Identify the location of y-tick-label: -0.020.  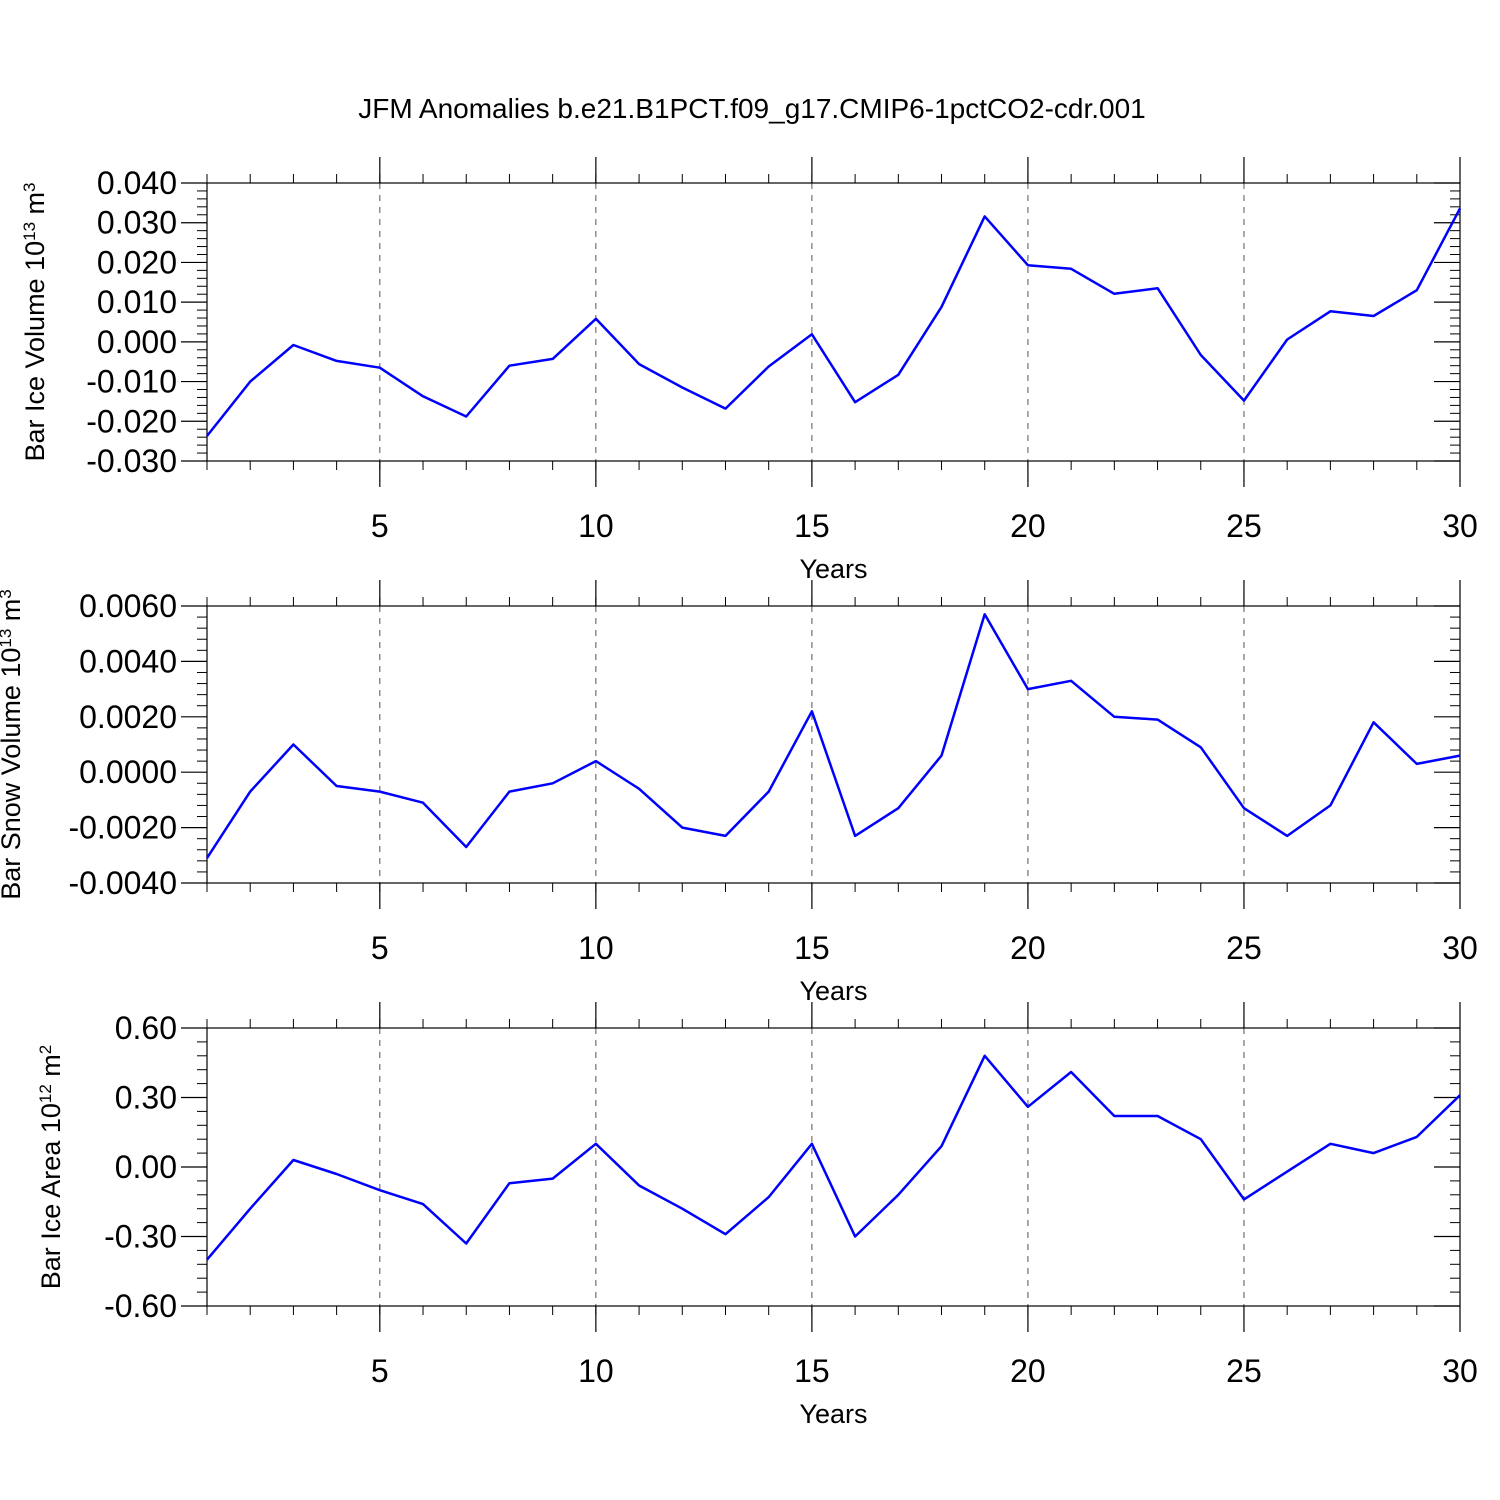
(131, 421).